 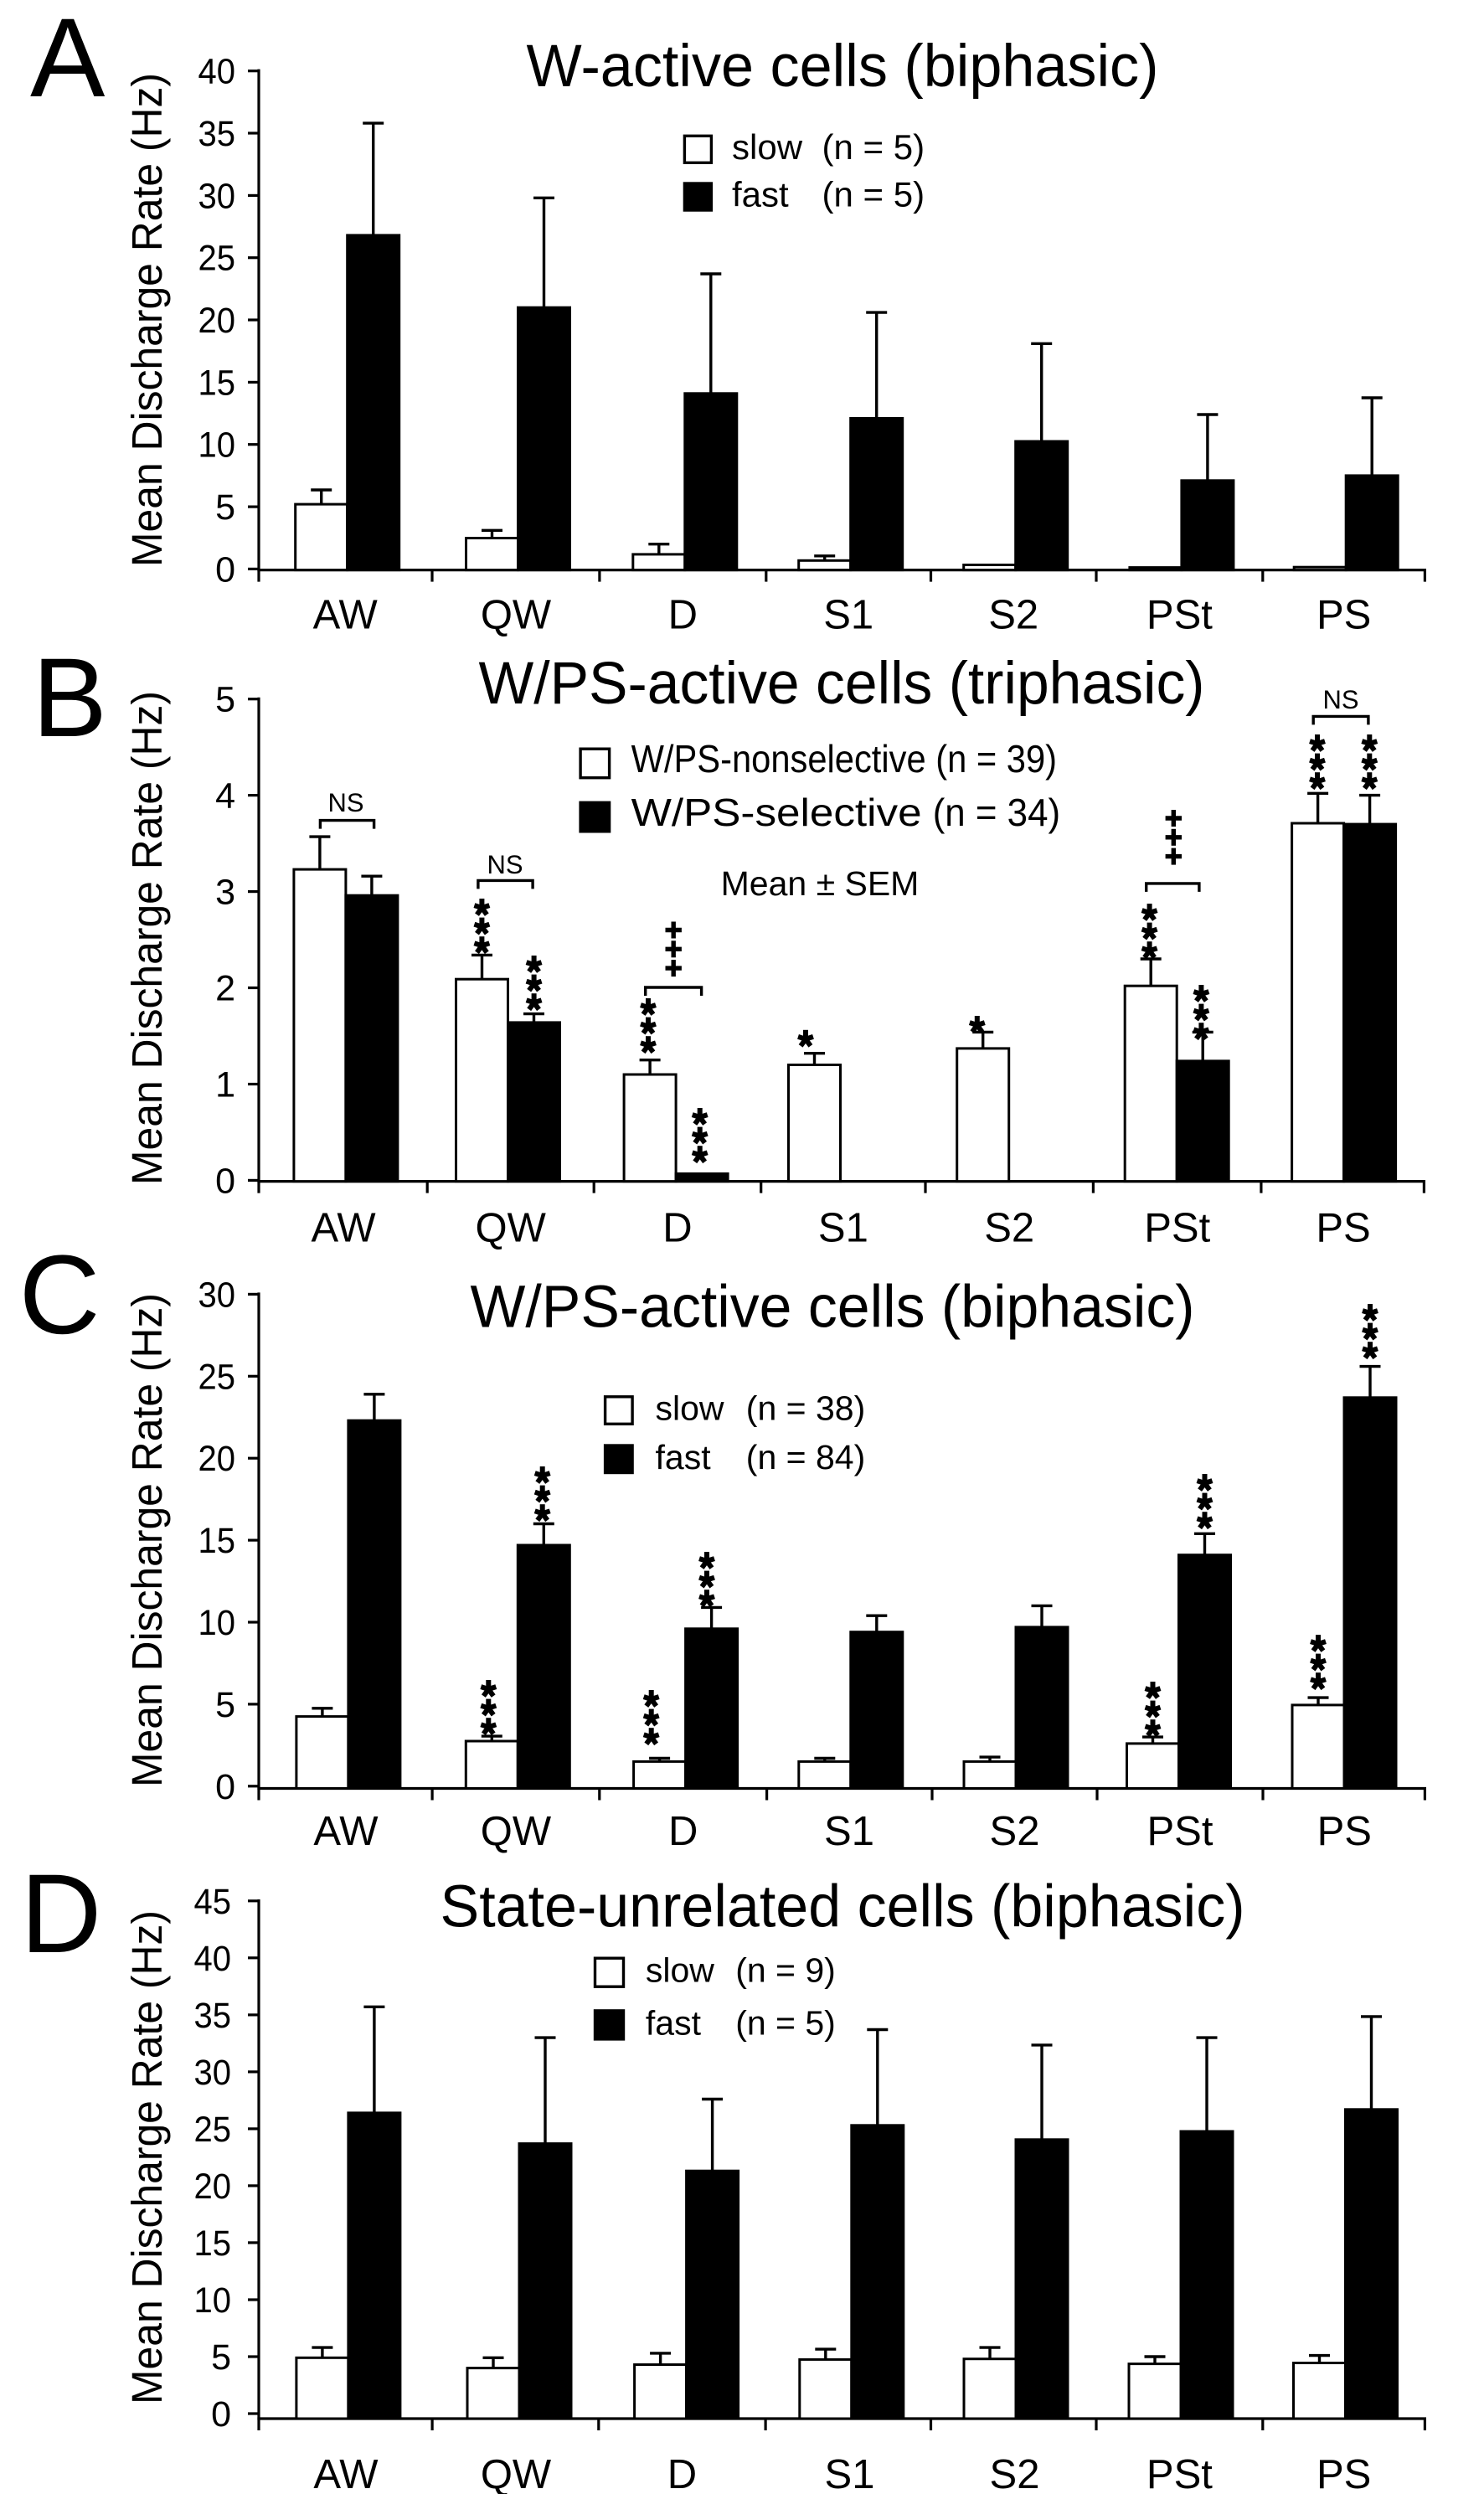 What do you see at coordinates (59, 1295) in the screenshot?
I see `svg-text: C` at bounding box center [59, 1295].